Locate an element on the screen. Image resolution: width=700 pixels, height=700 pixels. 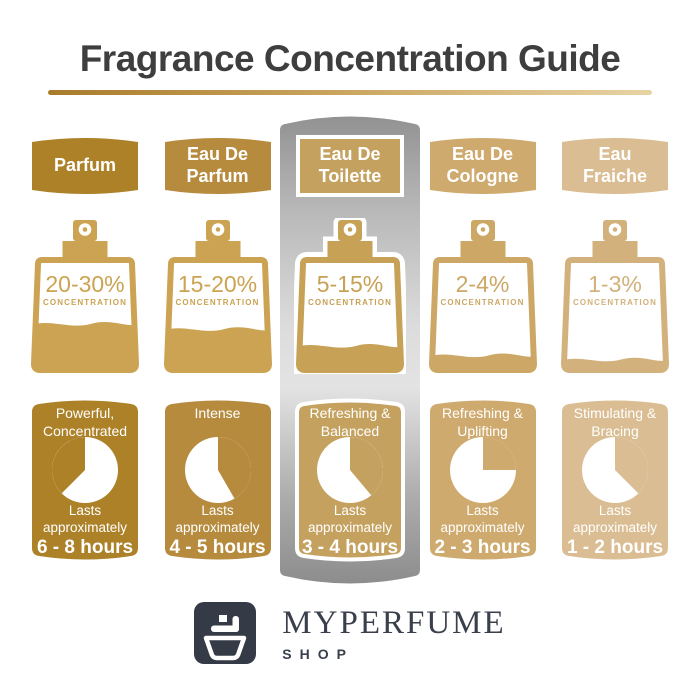
header-label: Eau De Parfum is located at coordinates (217, 165).